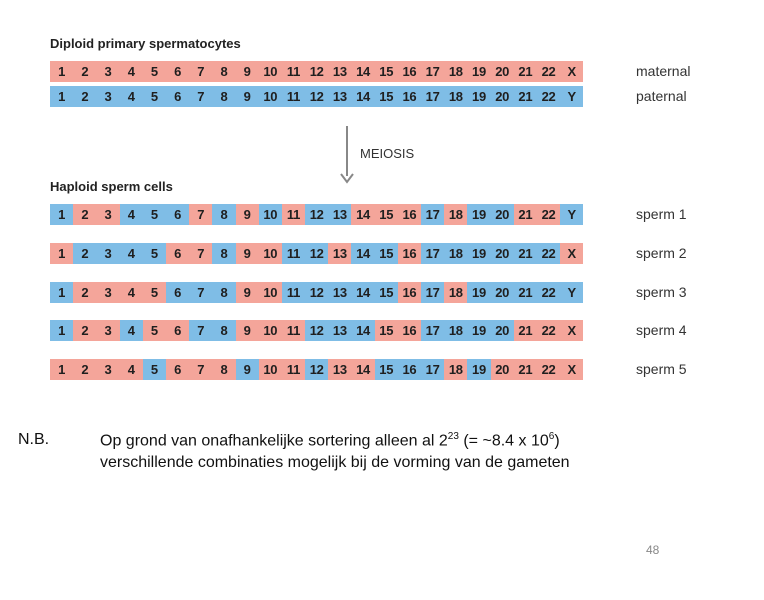 This screenshot has height=600, width=764. I want to click on diploid-title: Diploid primary spermatocytes, so click(145, 43).